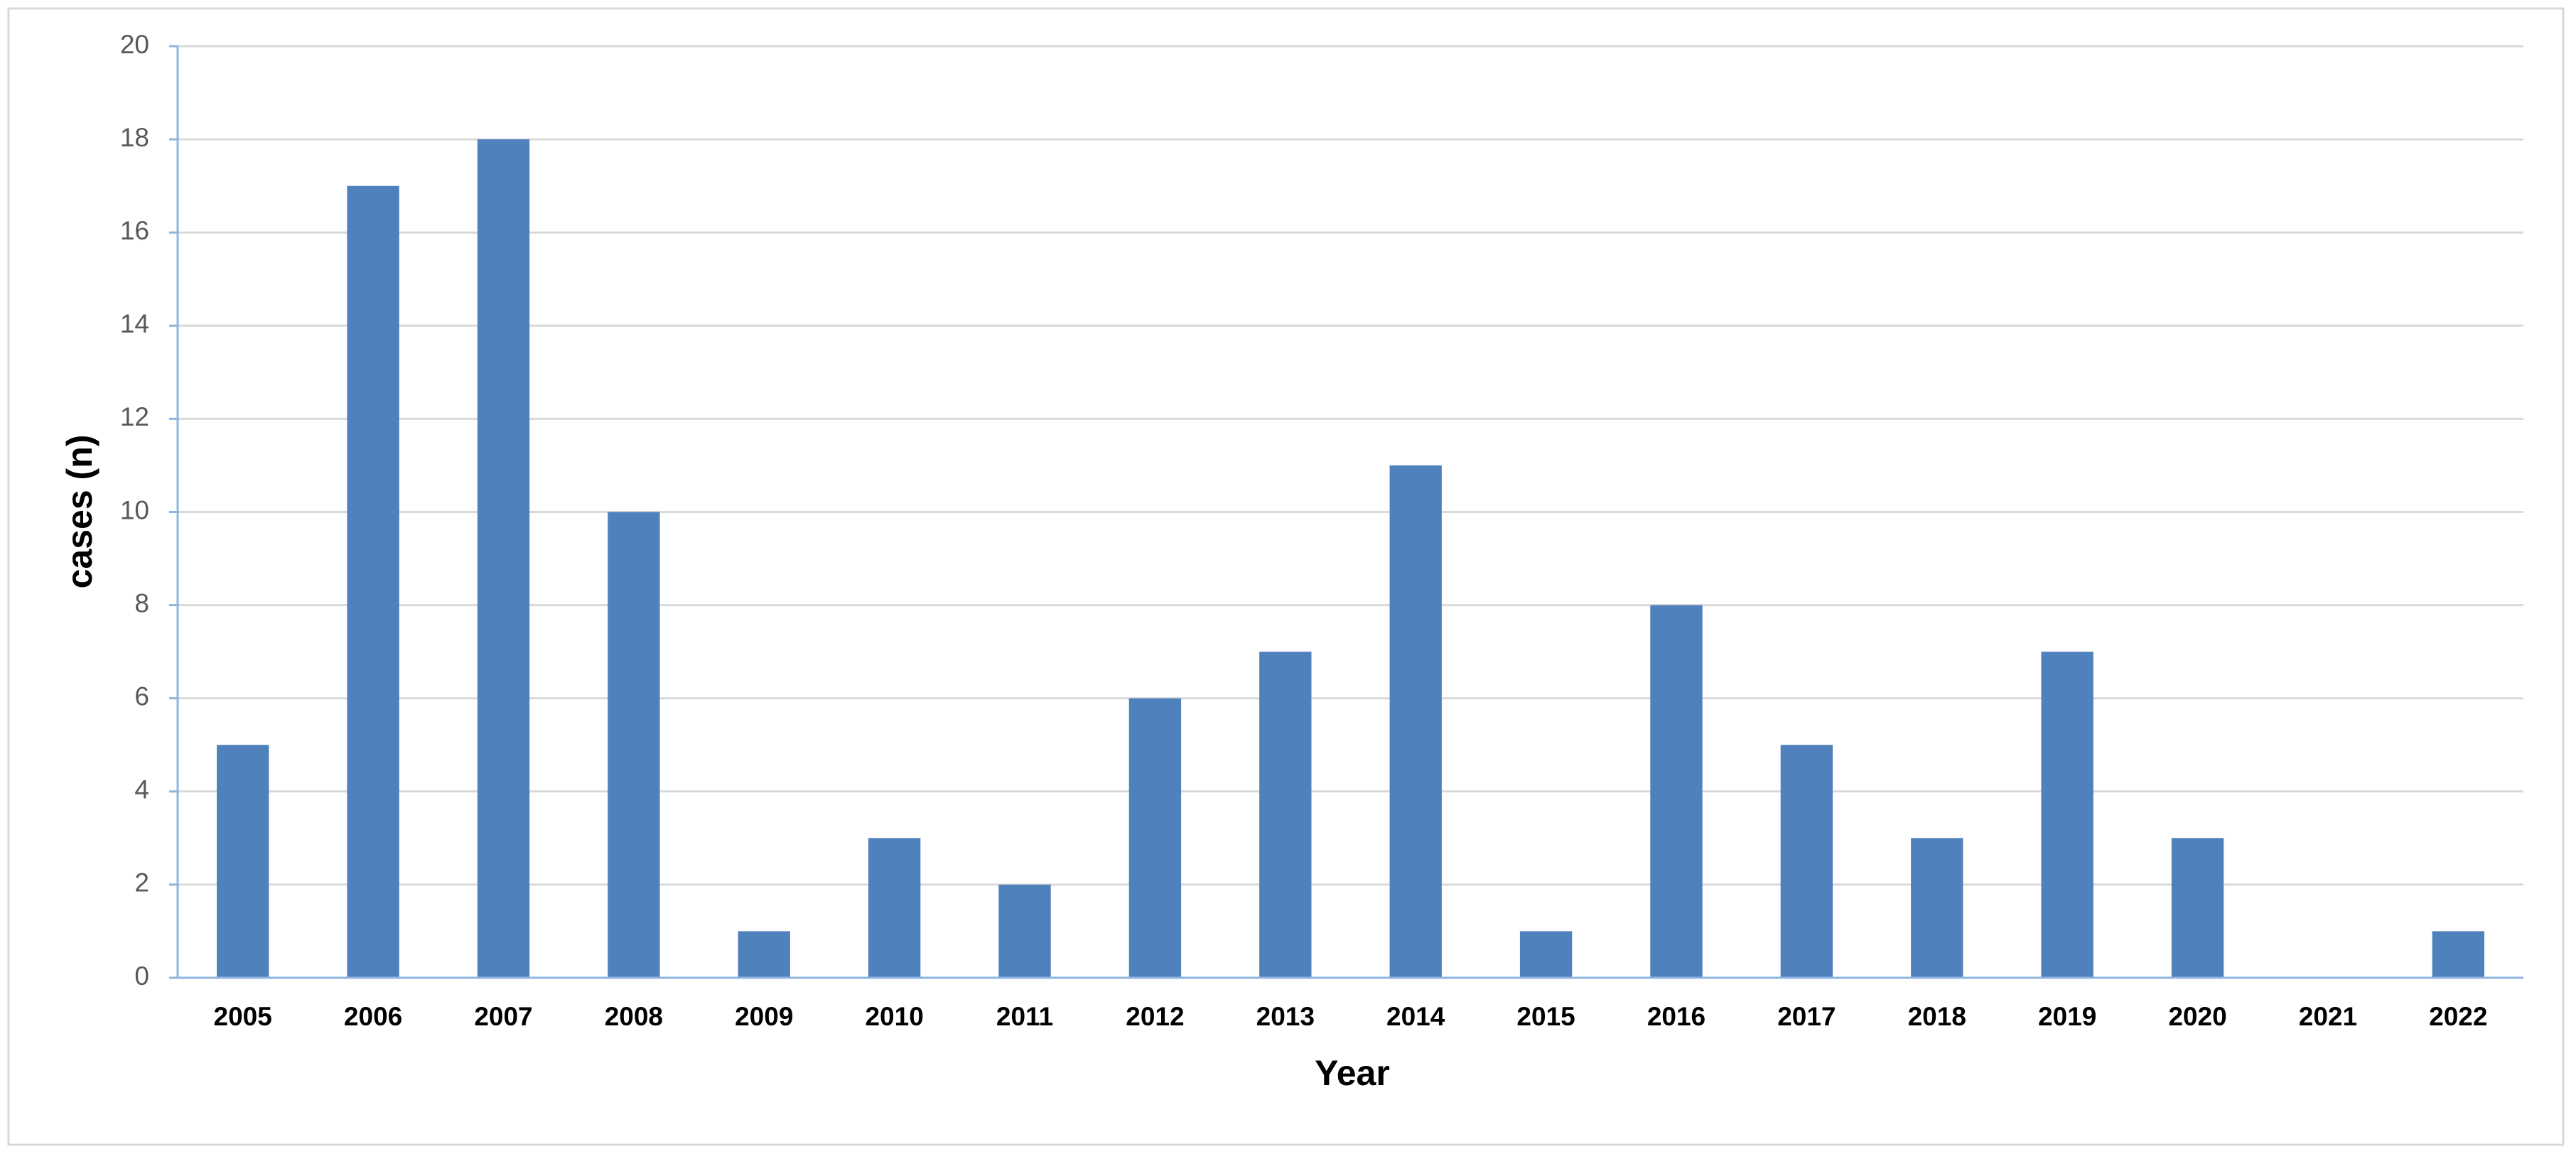 The image size is (2576, 1154). I want to click on x-tick-label: 2008, so click(634, 1016).